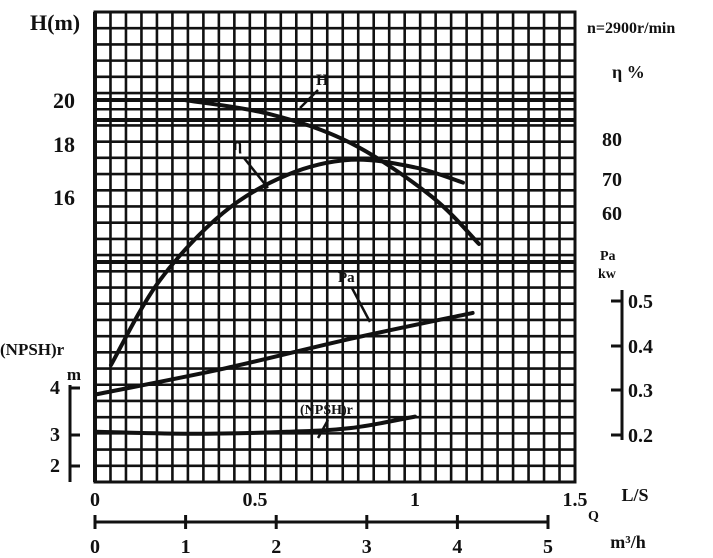 This screenshot has width=713, height=558. What do you see at coordinates (608, 256) in the screenshot?
I see `power-axis-title: Pa` at bounding box center [608, 256].